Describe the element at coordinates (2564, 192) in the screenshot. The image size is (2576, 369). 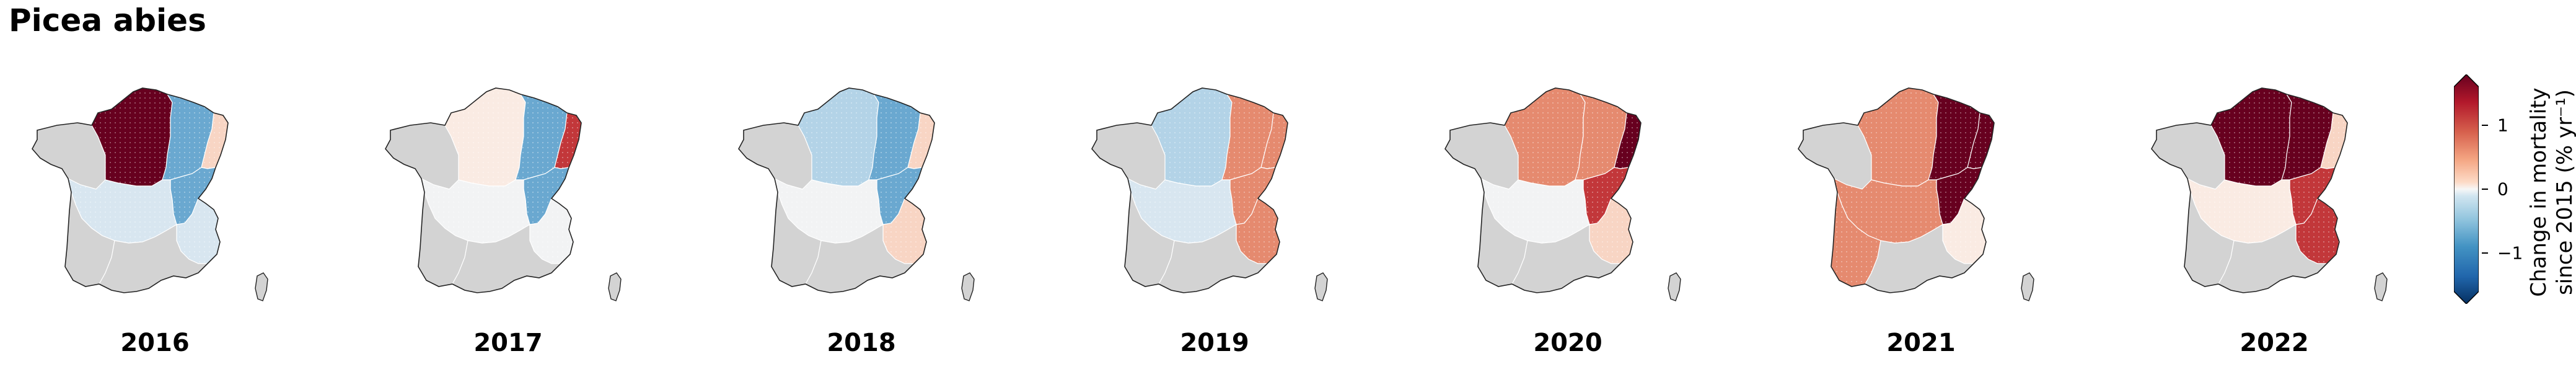
I see `colorbar-label-line2: since 2015 (% yr⁻¹)` at that location.